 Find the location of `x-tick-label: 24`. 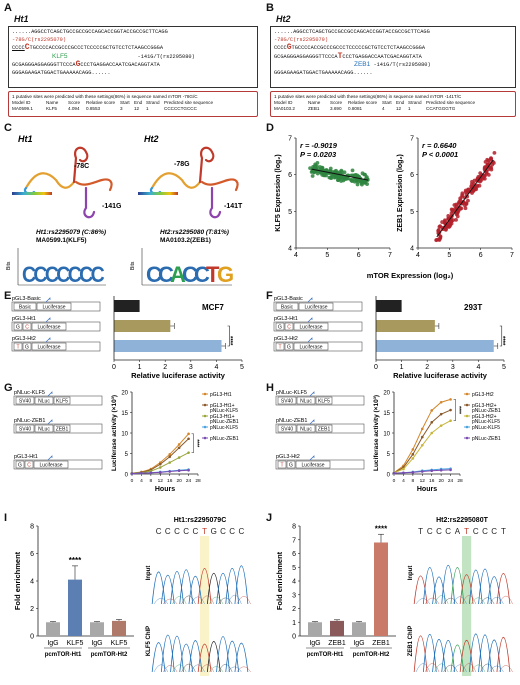

x-tick-label: 24 is located at coordinates (451, 481).